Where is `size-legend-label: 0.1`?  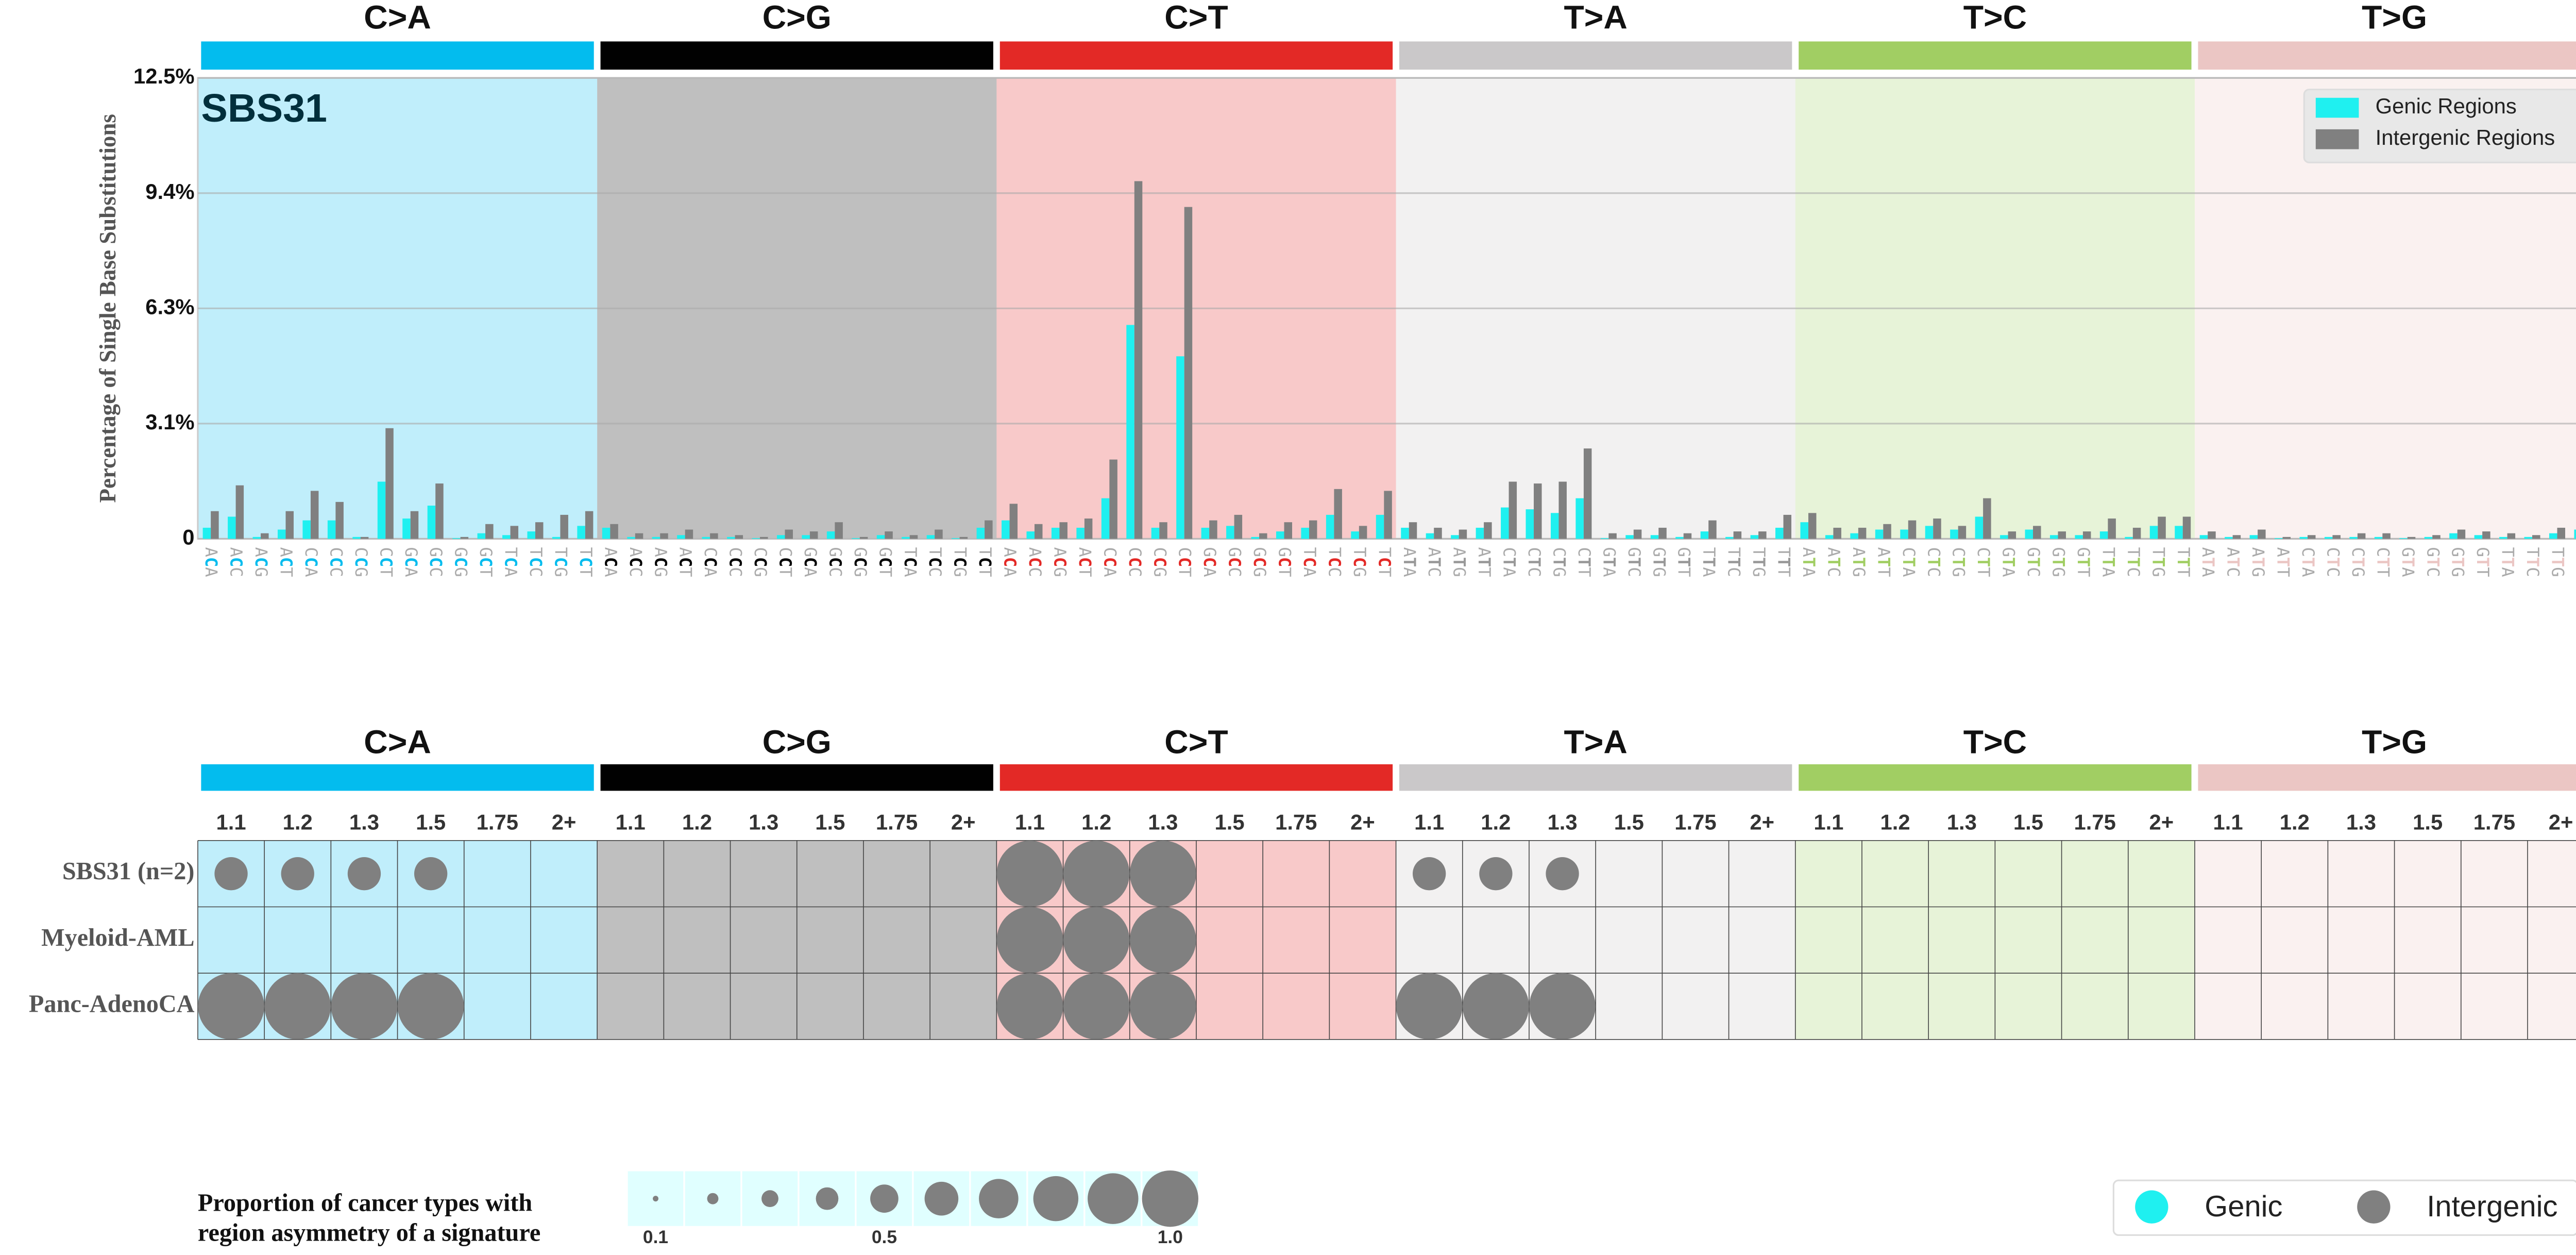 size-legend-label: 0.1 is located at coordinates (655, 1237).